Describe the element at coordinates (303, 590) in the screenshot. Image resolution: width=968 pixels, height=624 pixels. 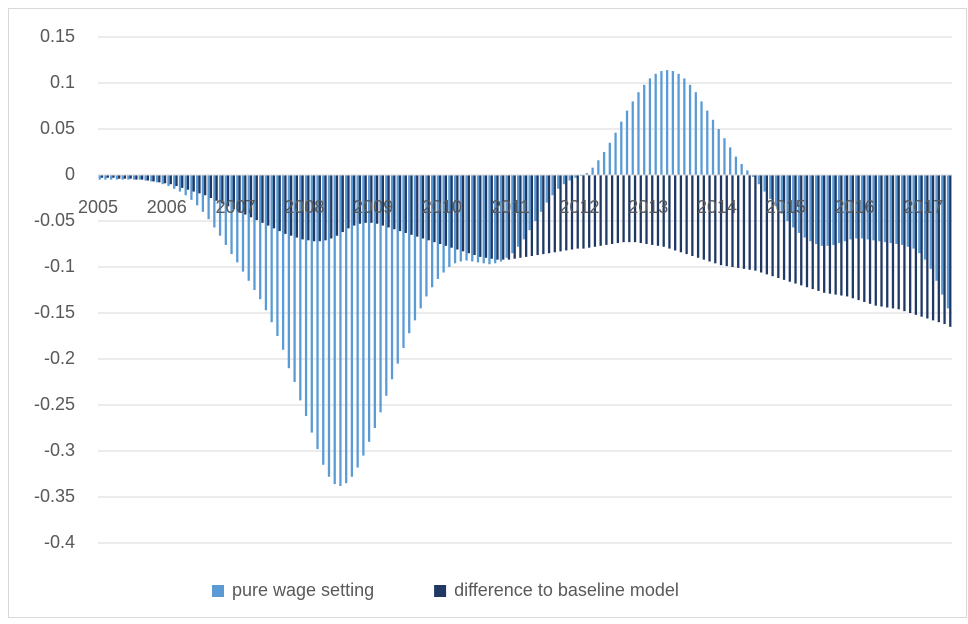
I see `legend-label: pure wage setting` at that location.